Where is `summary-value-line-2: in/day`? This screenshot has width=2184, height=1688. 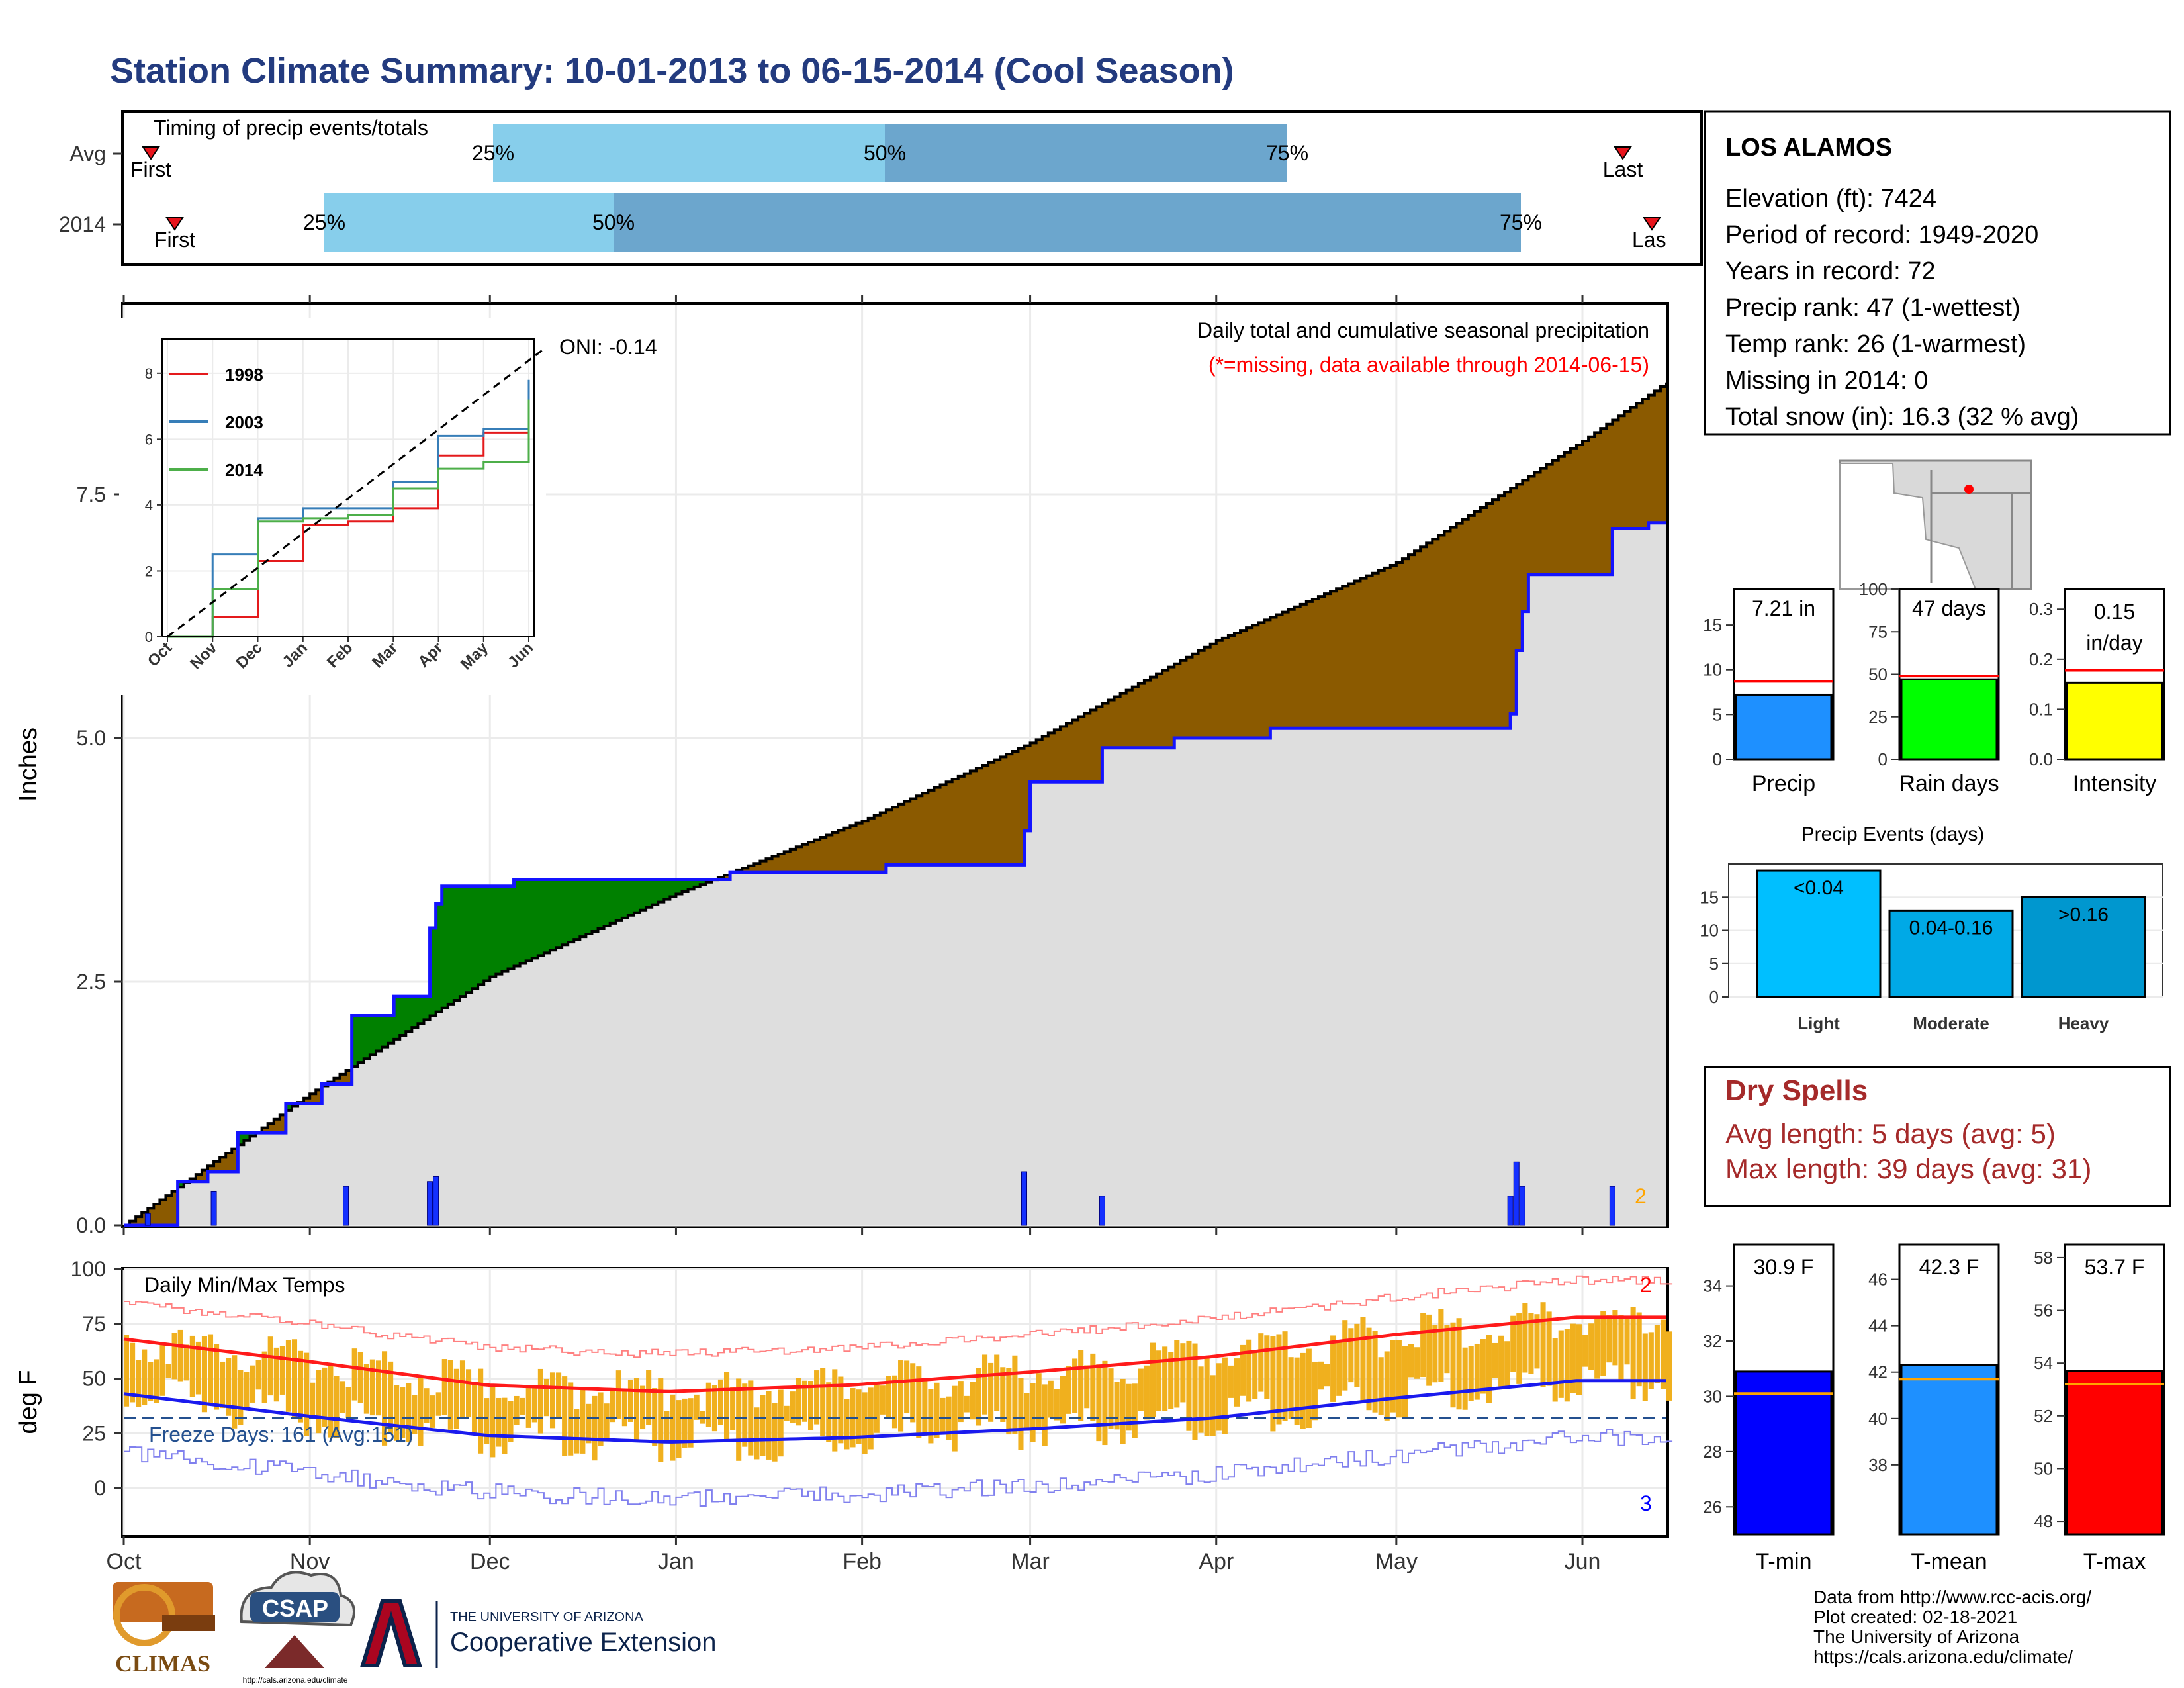
summary-value-line-2: in/day is located at coordinates (2114, 643).